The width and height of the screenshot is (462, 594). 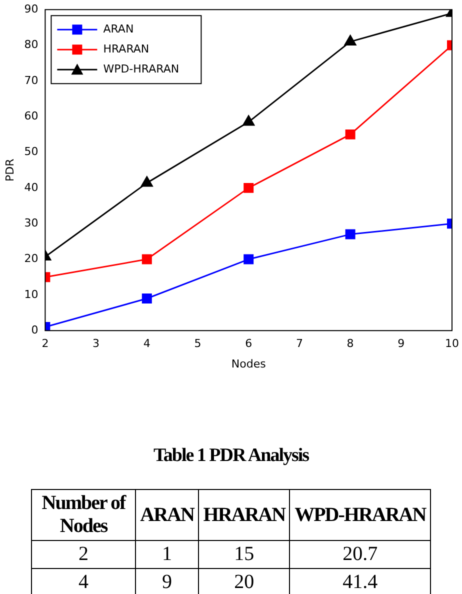 What do you see at coordinates (31, 223) in the screenshot?
I see `y-tick-label: 30` at bounding box center [31, 223].